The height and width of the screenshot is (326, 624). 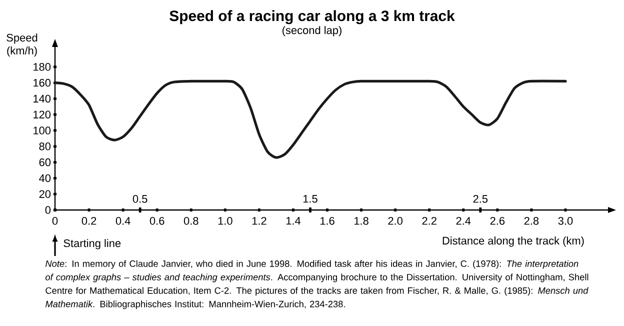 I want to click on x-tick-label: 1.6, so click(x=327, y=221).